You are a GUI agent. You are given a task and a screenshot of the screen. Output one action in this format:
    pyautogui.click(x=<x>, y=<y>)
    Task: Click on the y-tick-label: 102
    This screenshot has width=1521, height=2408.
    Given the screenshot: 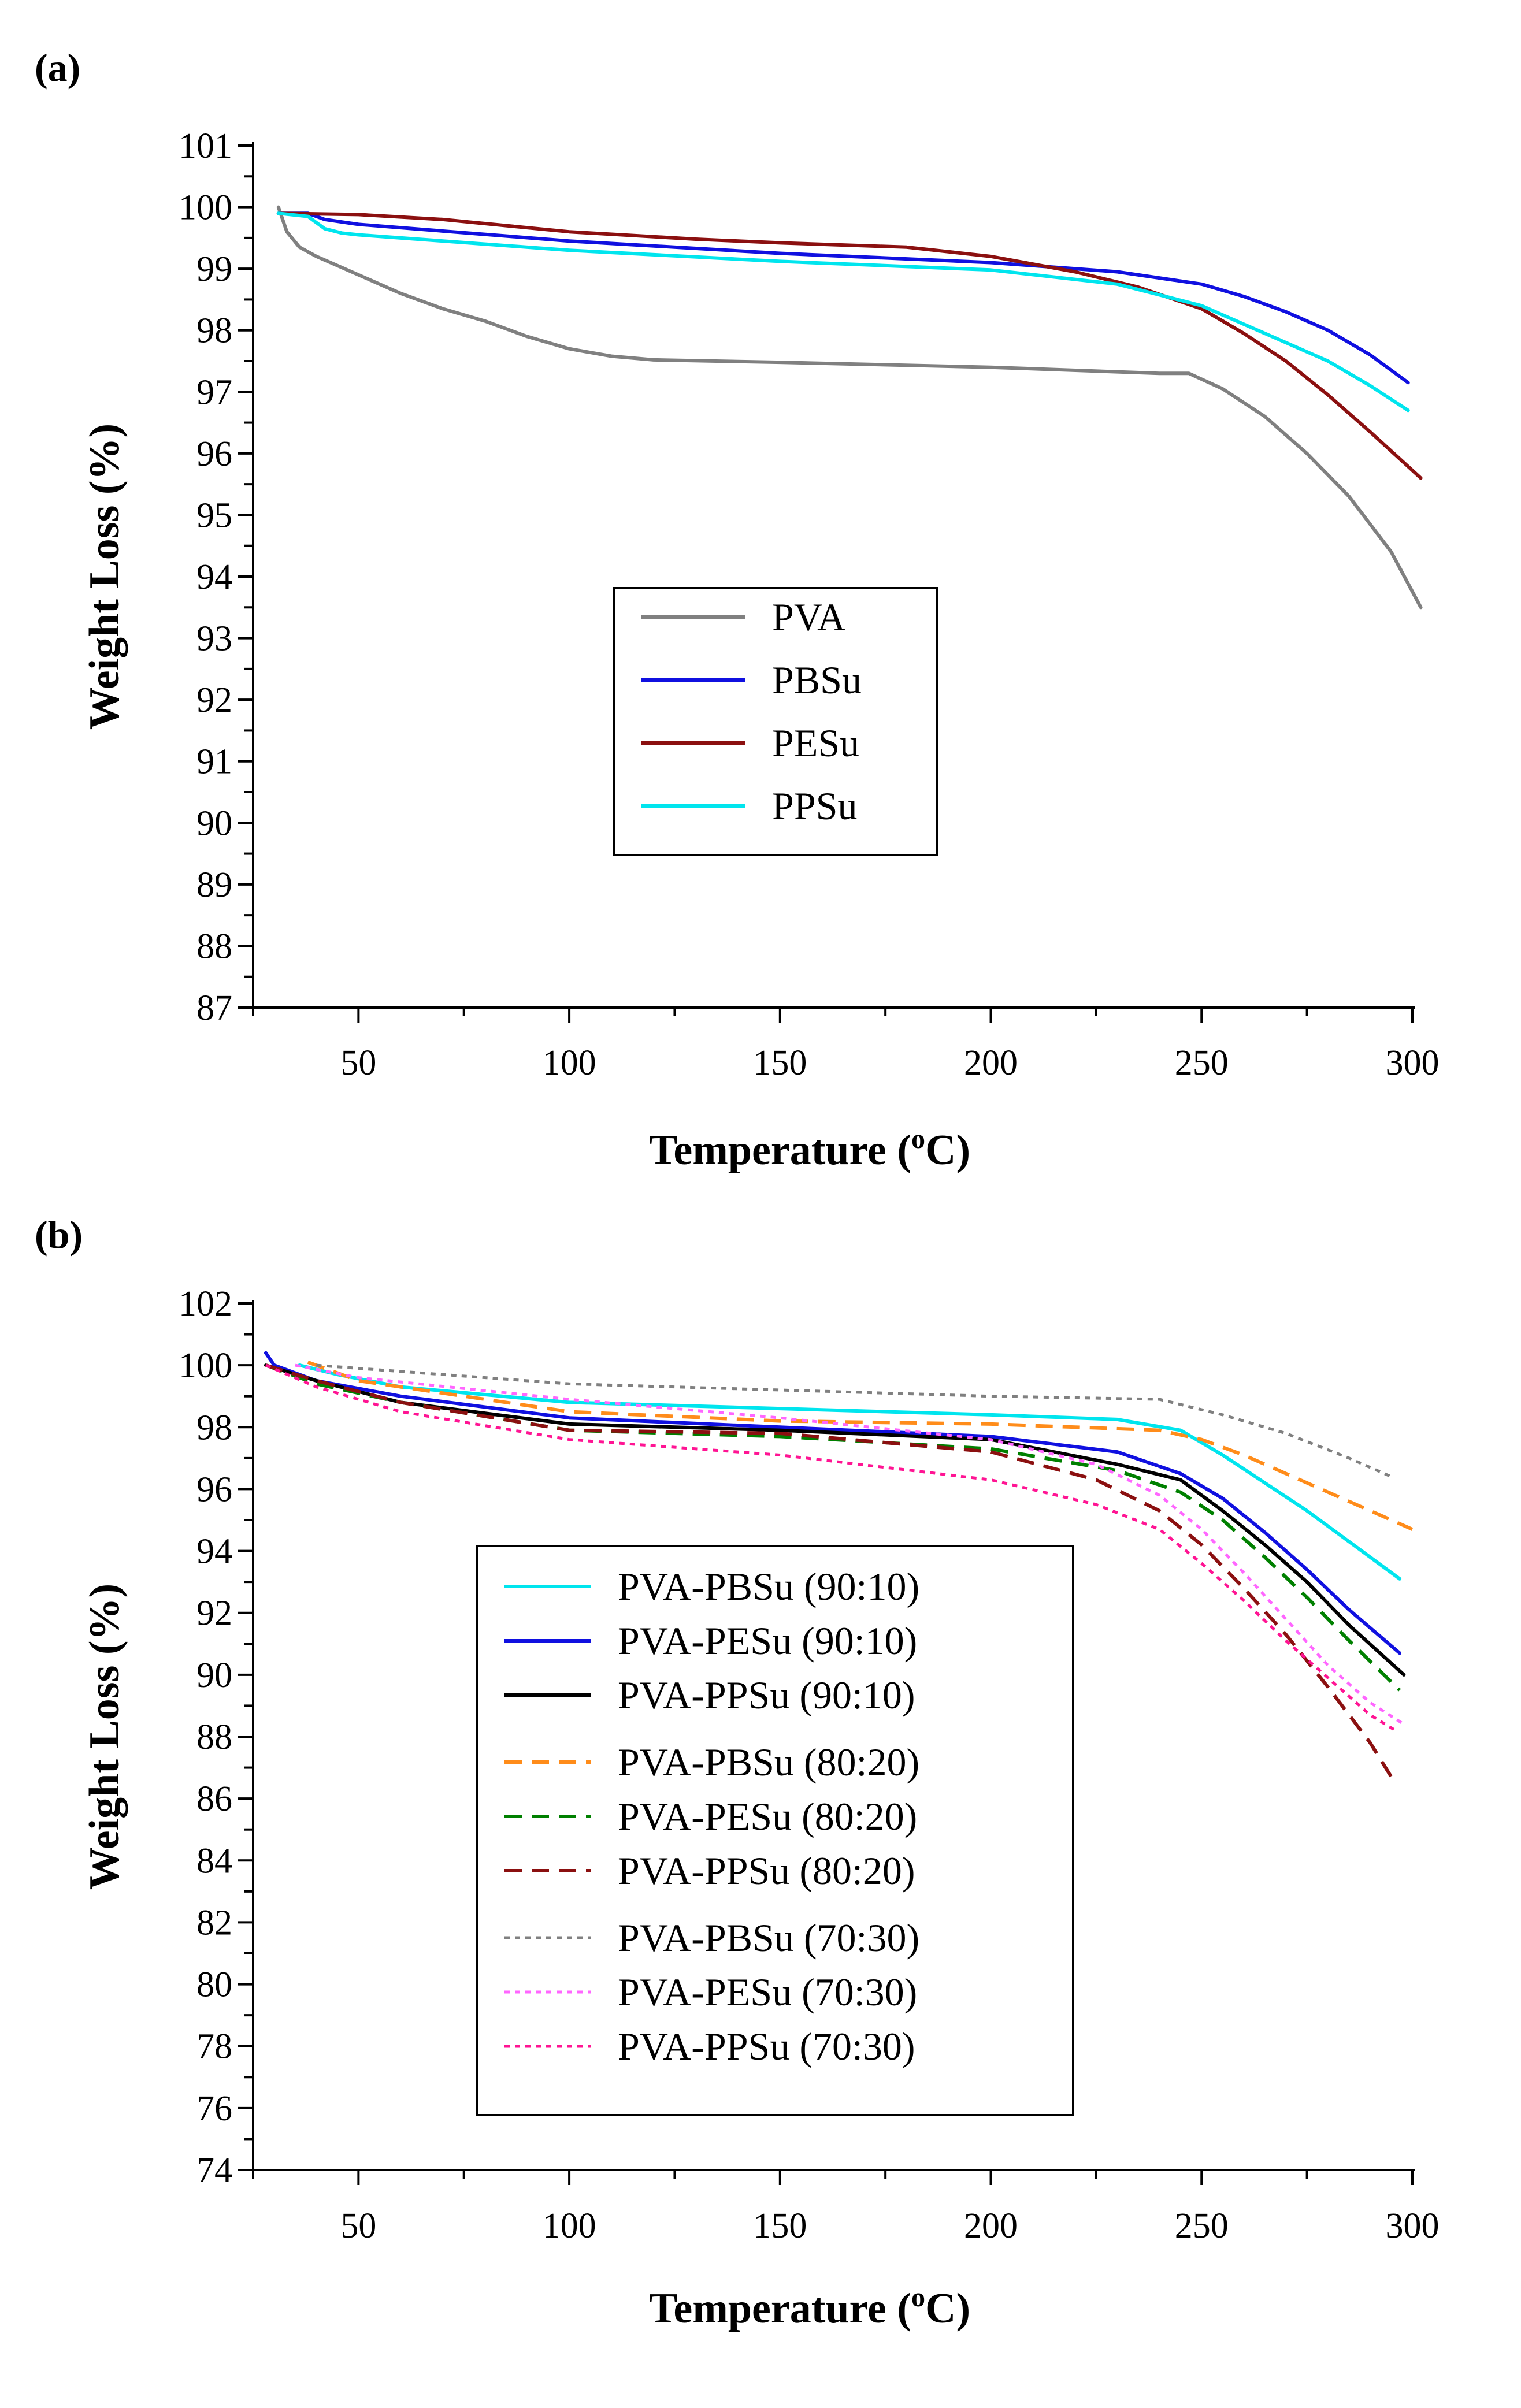 What is the action you would take?
    pyautogui.click(x=206, y=1304)
    